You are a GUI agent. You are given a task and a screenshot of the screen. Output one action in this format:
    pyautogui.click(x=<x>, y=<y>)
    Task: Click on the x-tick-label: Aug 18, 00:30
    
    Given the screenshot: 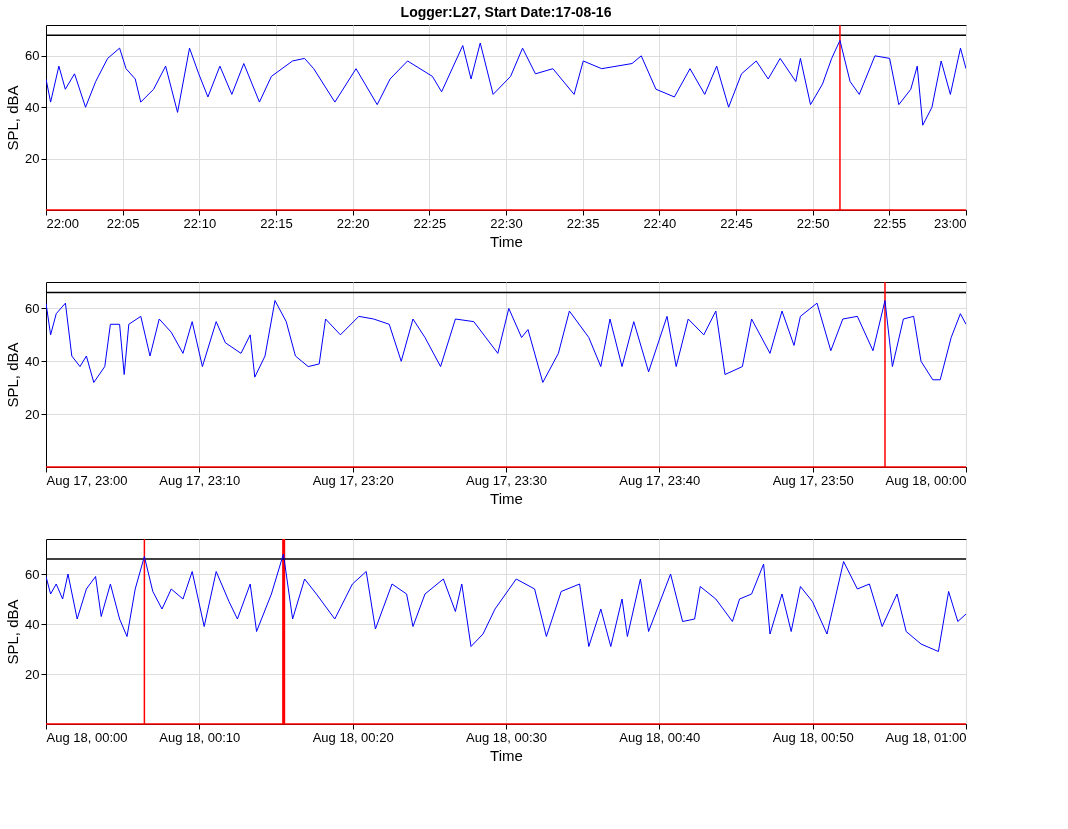 What is the action you would take?
    pyautogui.click(x=506, y=737)
    